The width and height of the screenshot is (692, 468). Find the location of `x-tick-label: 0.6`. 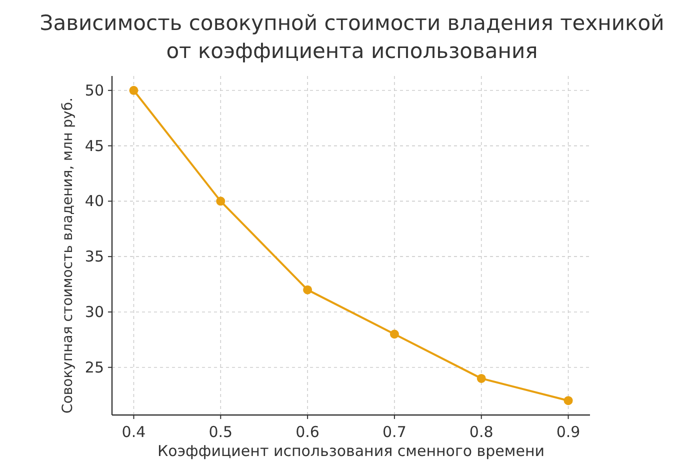

x-tick-label: 0.6 is located at coordinates (308, 432).